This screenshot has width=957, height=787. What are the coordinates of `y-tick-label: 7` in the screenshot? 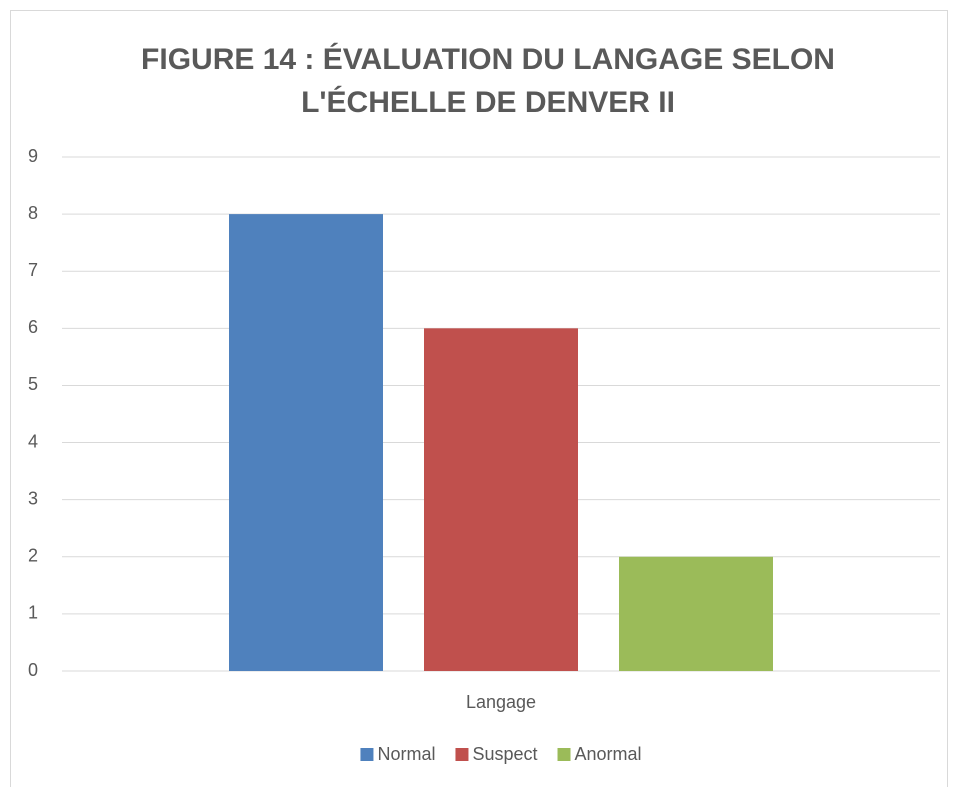 It's located at (33, 270).